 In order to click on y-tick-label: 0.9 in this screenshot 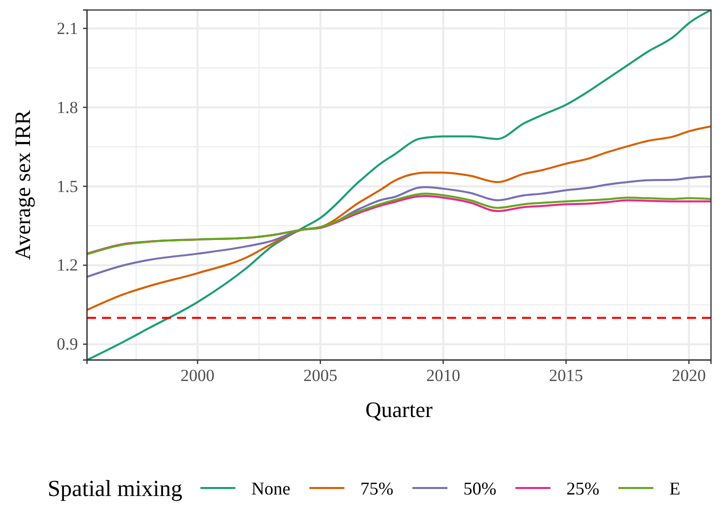, I will do `click(67, 344)`.